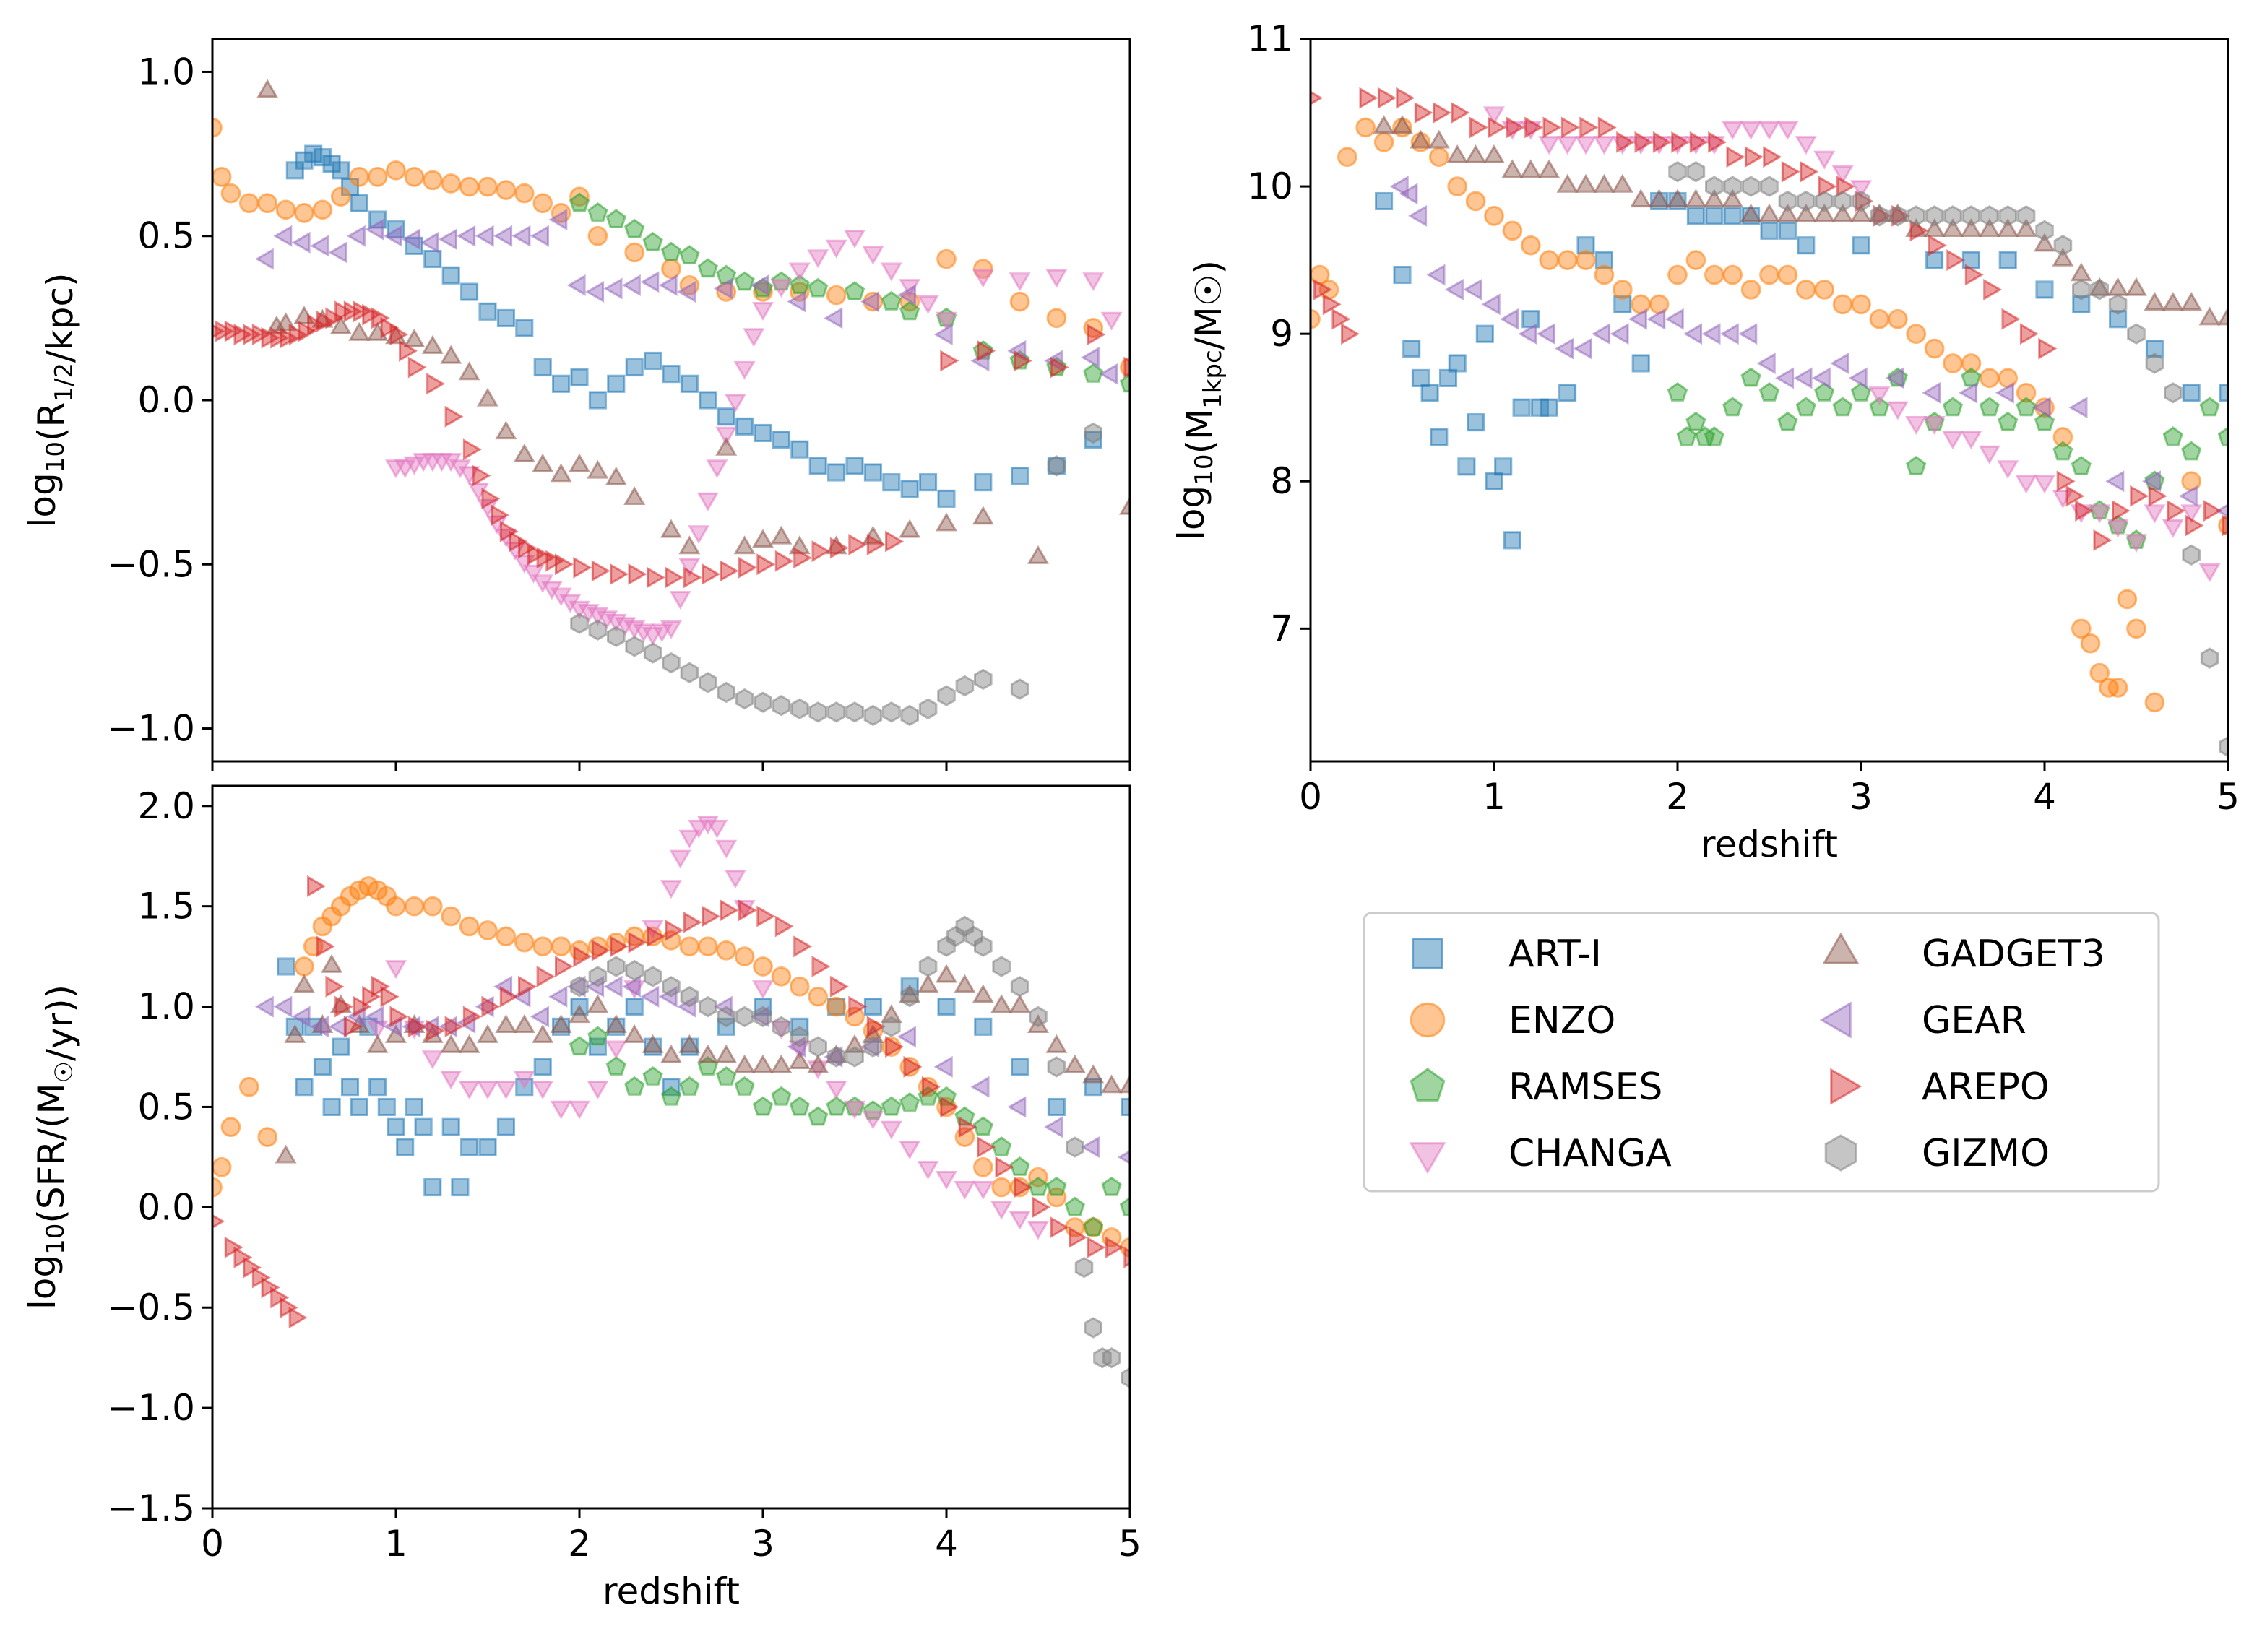 Image resolution: width=2262 pixels, height=1652 pixels. What do you see at coordinates (753, 438) in the screenshot?
I see `radius-series-changa` at bounding box center [753, 438].